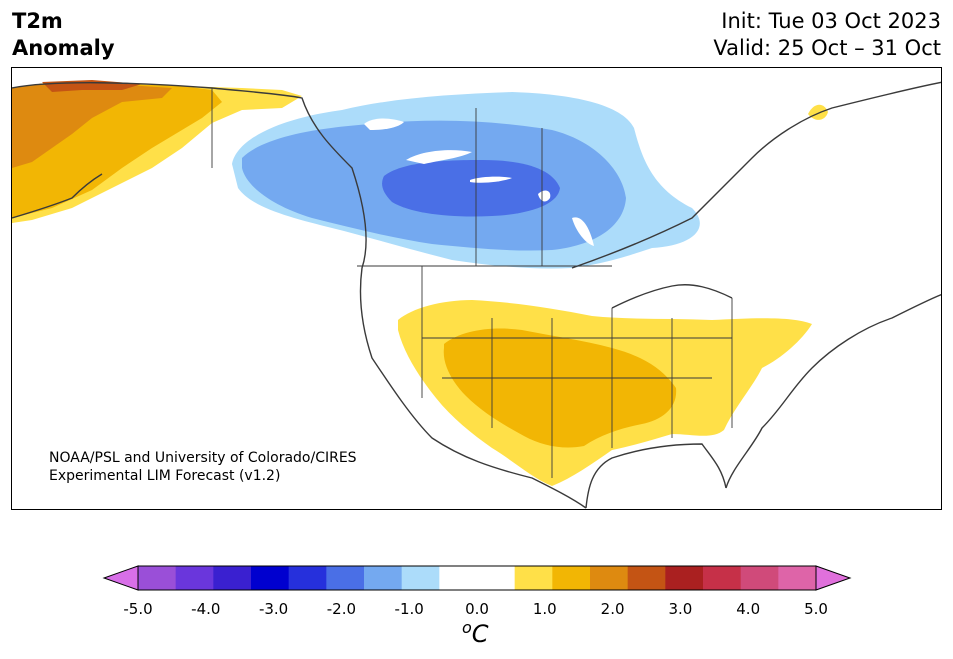 The width and height of the screenshot is (953, 659). What do you see at coordinates (491, 179) in the screenshot?
I see `lake-athabasca` at bounding box center [491, 179].